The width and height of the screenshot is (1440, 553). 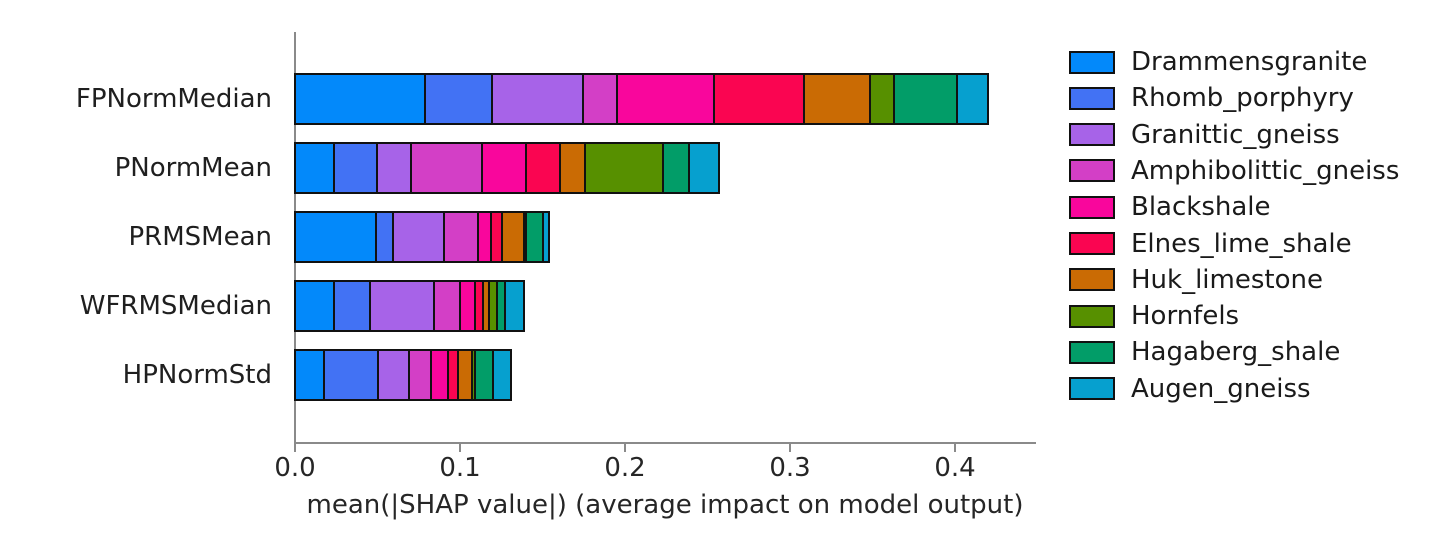 What do you see at coordinates (1227, 279) in the screenshot?
I see `legend-label: Huk_limestone` at bounding box center [1227, 279].